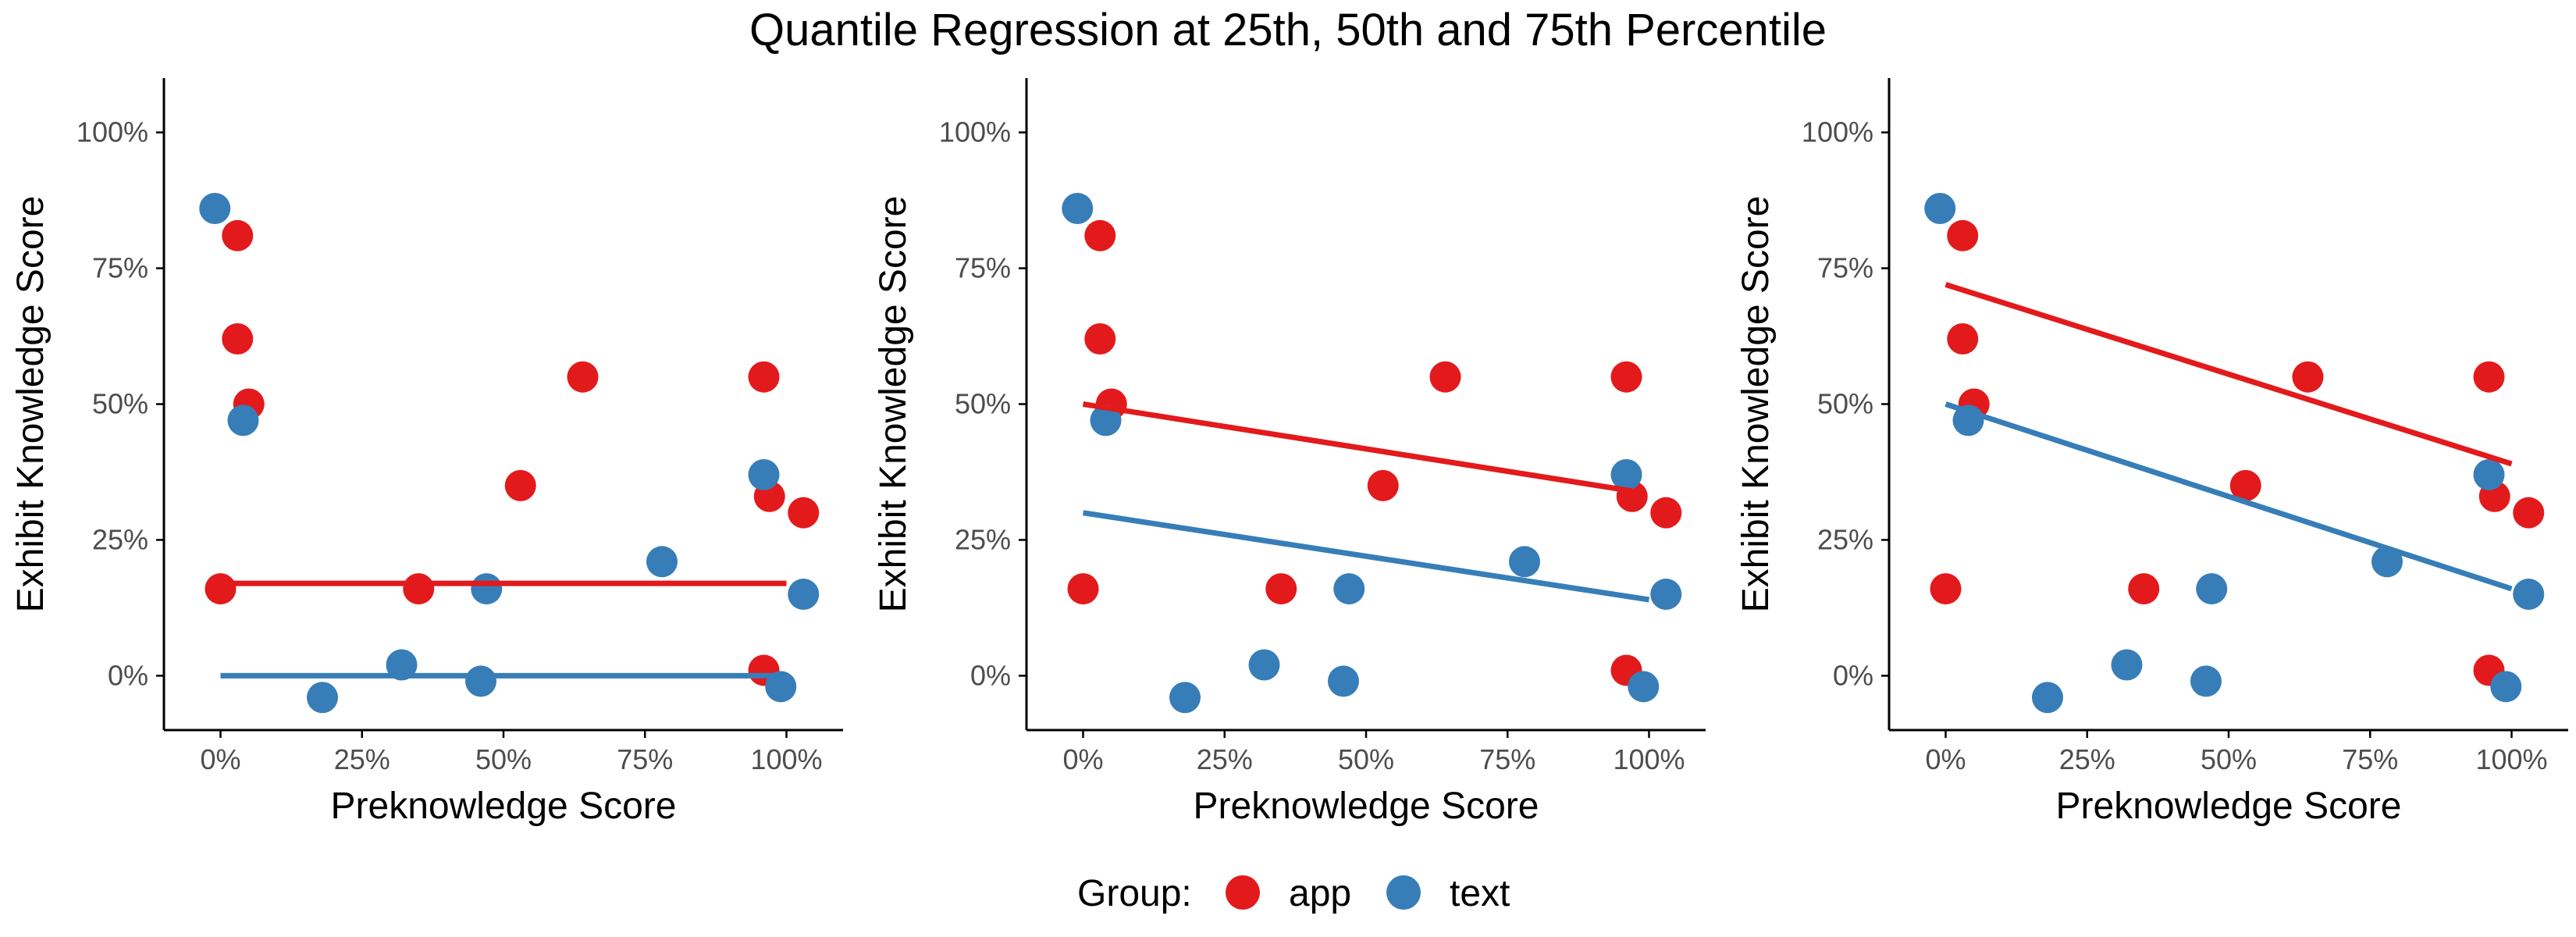  Describe the element at coordinates (1480, 893) in the screenshot. I see `legend-label-text: text` at that location.